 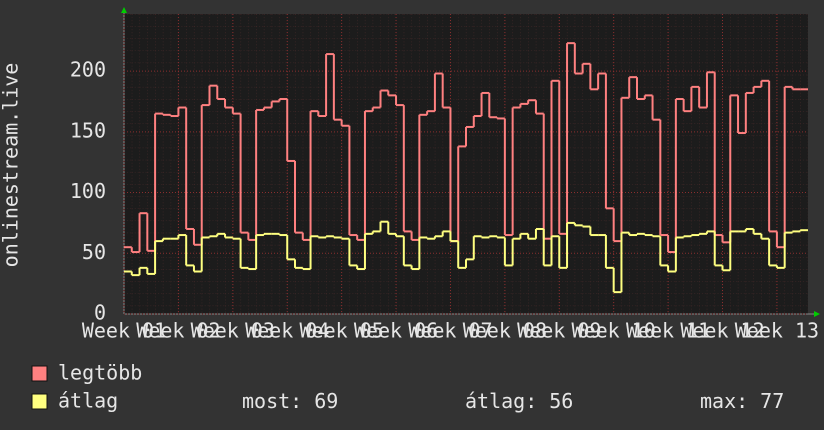 What do you see at coordinates (100, 373) in the screenshot?
I see `legend-label: legtöbb` at bounding box center [100, 373].